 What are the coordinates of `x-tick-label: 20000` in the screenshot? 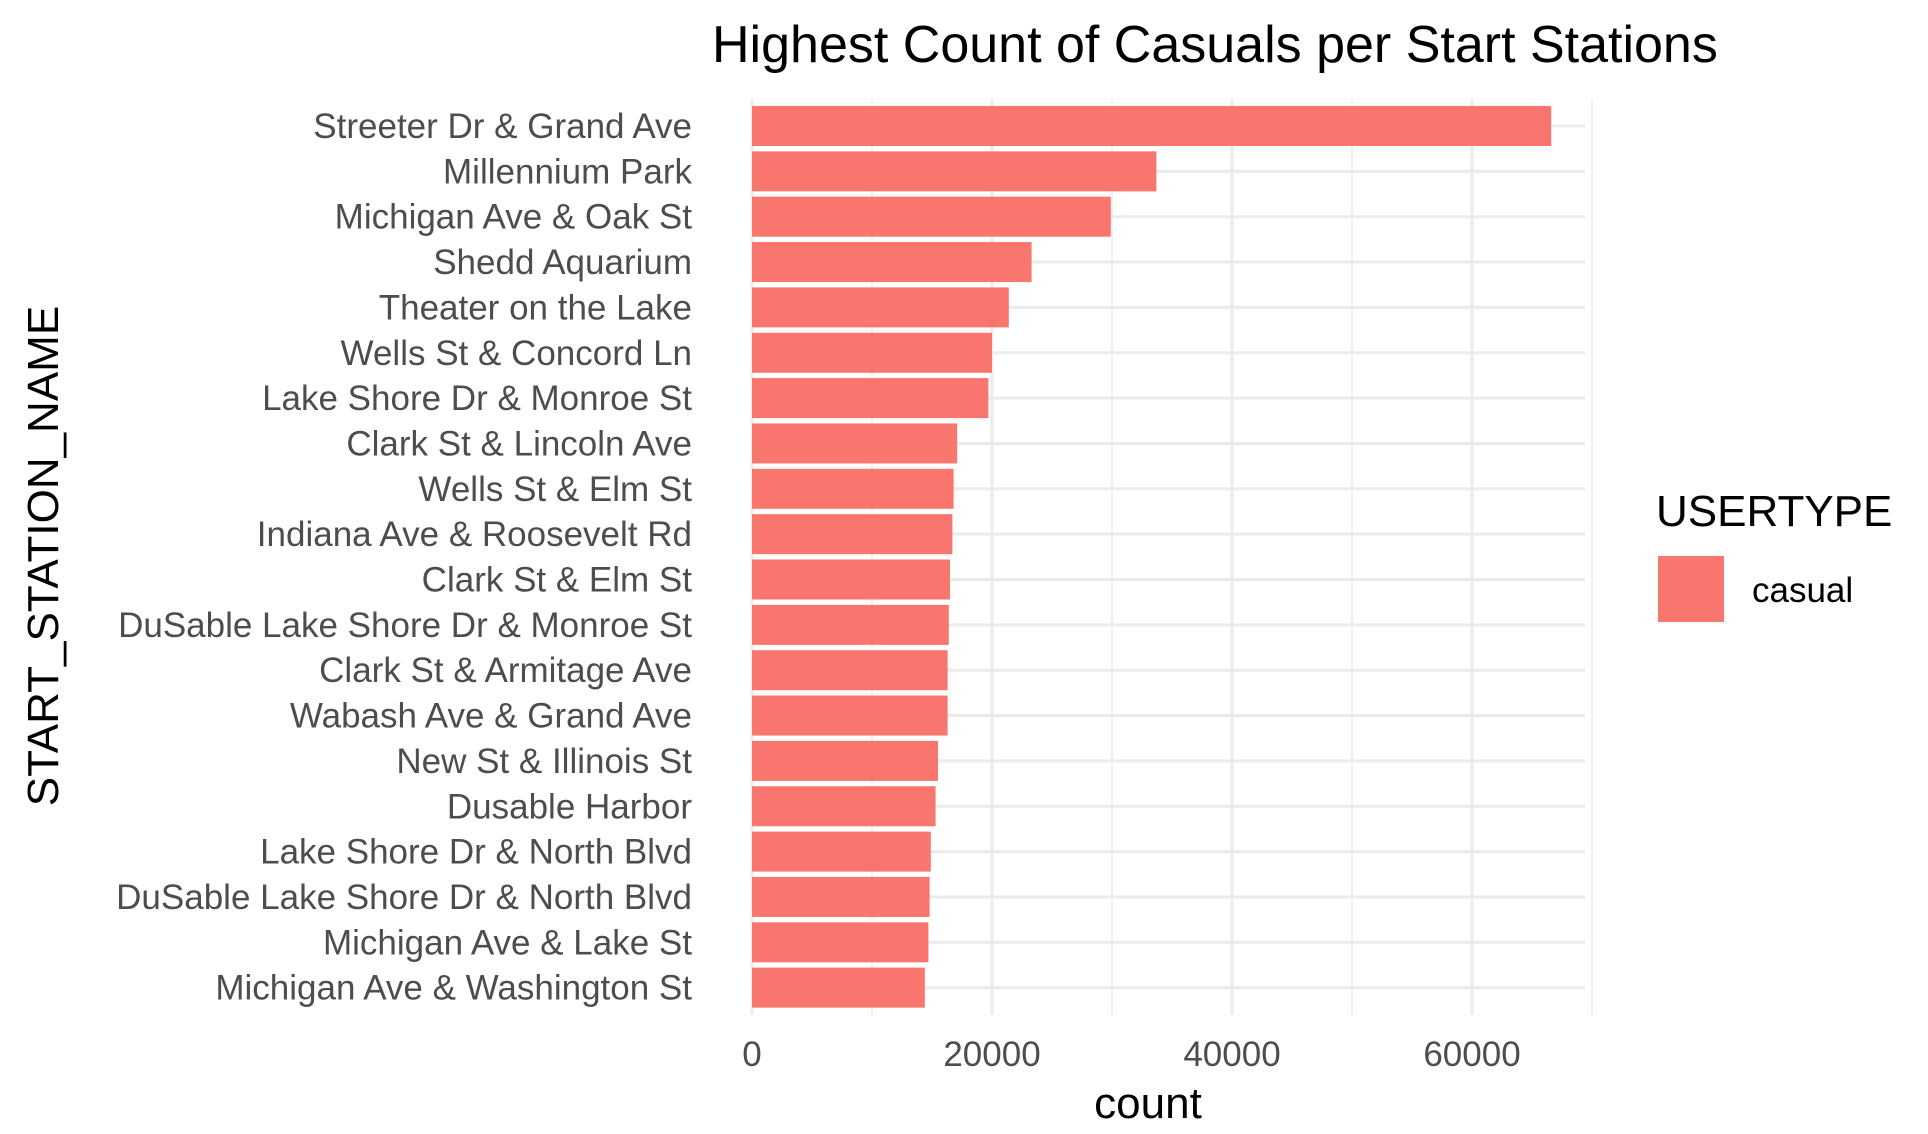 It's located at (991, 1054).